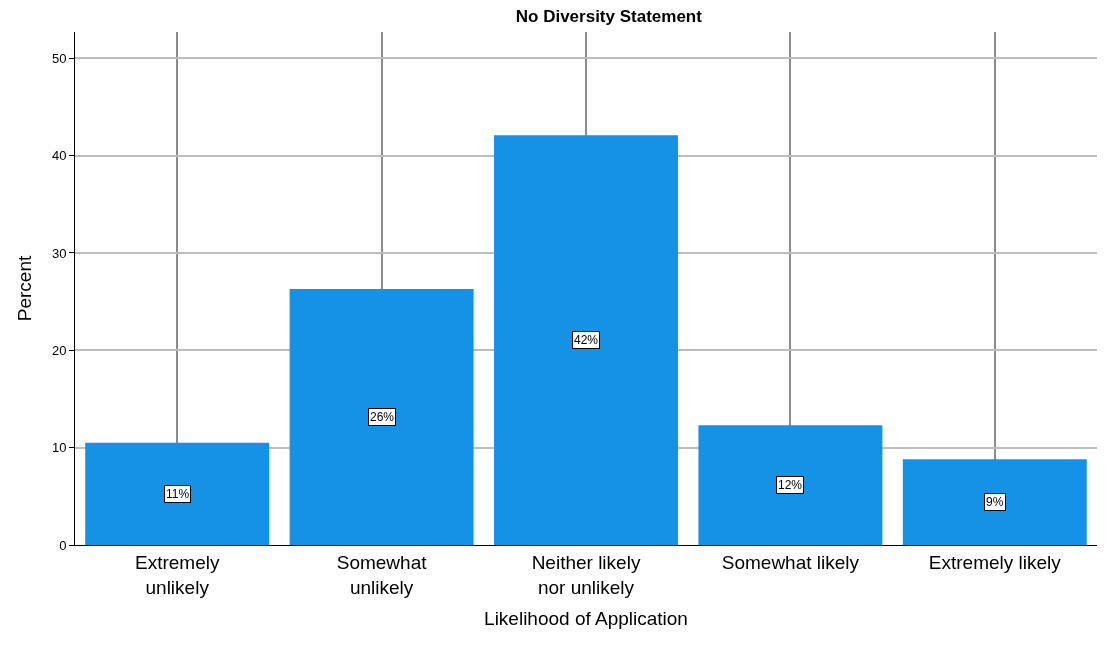 This screenshot has width=1107, height=645. I want to click on x-tick-label: Extremely likely, so click(995, 562).